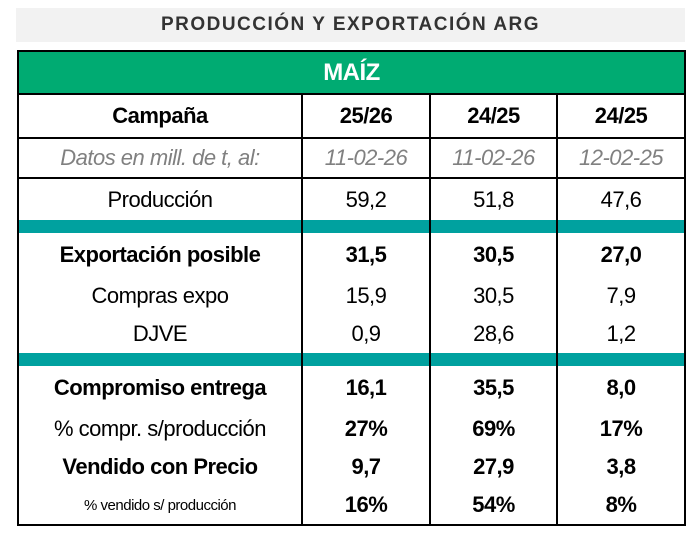 This screenshot has width=693, height=536. I want to click on cell: 47,6, so click(621, 199).